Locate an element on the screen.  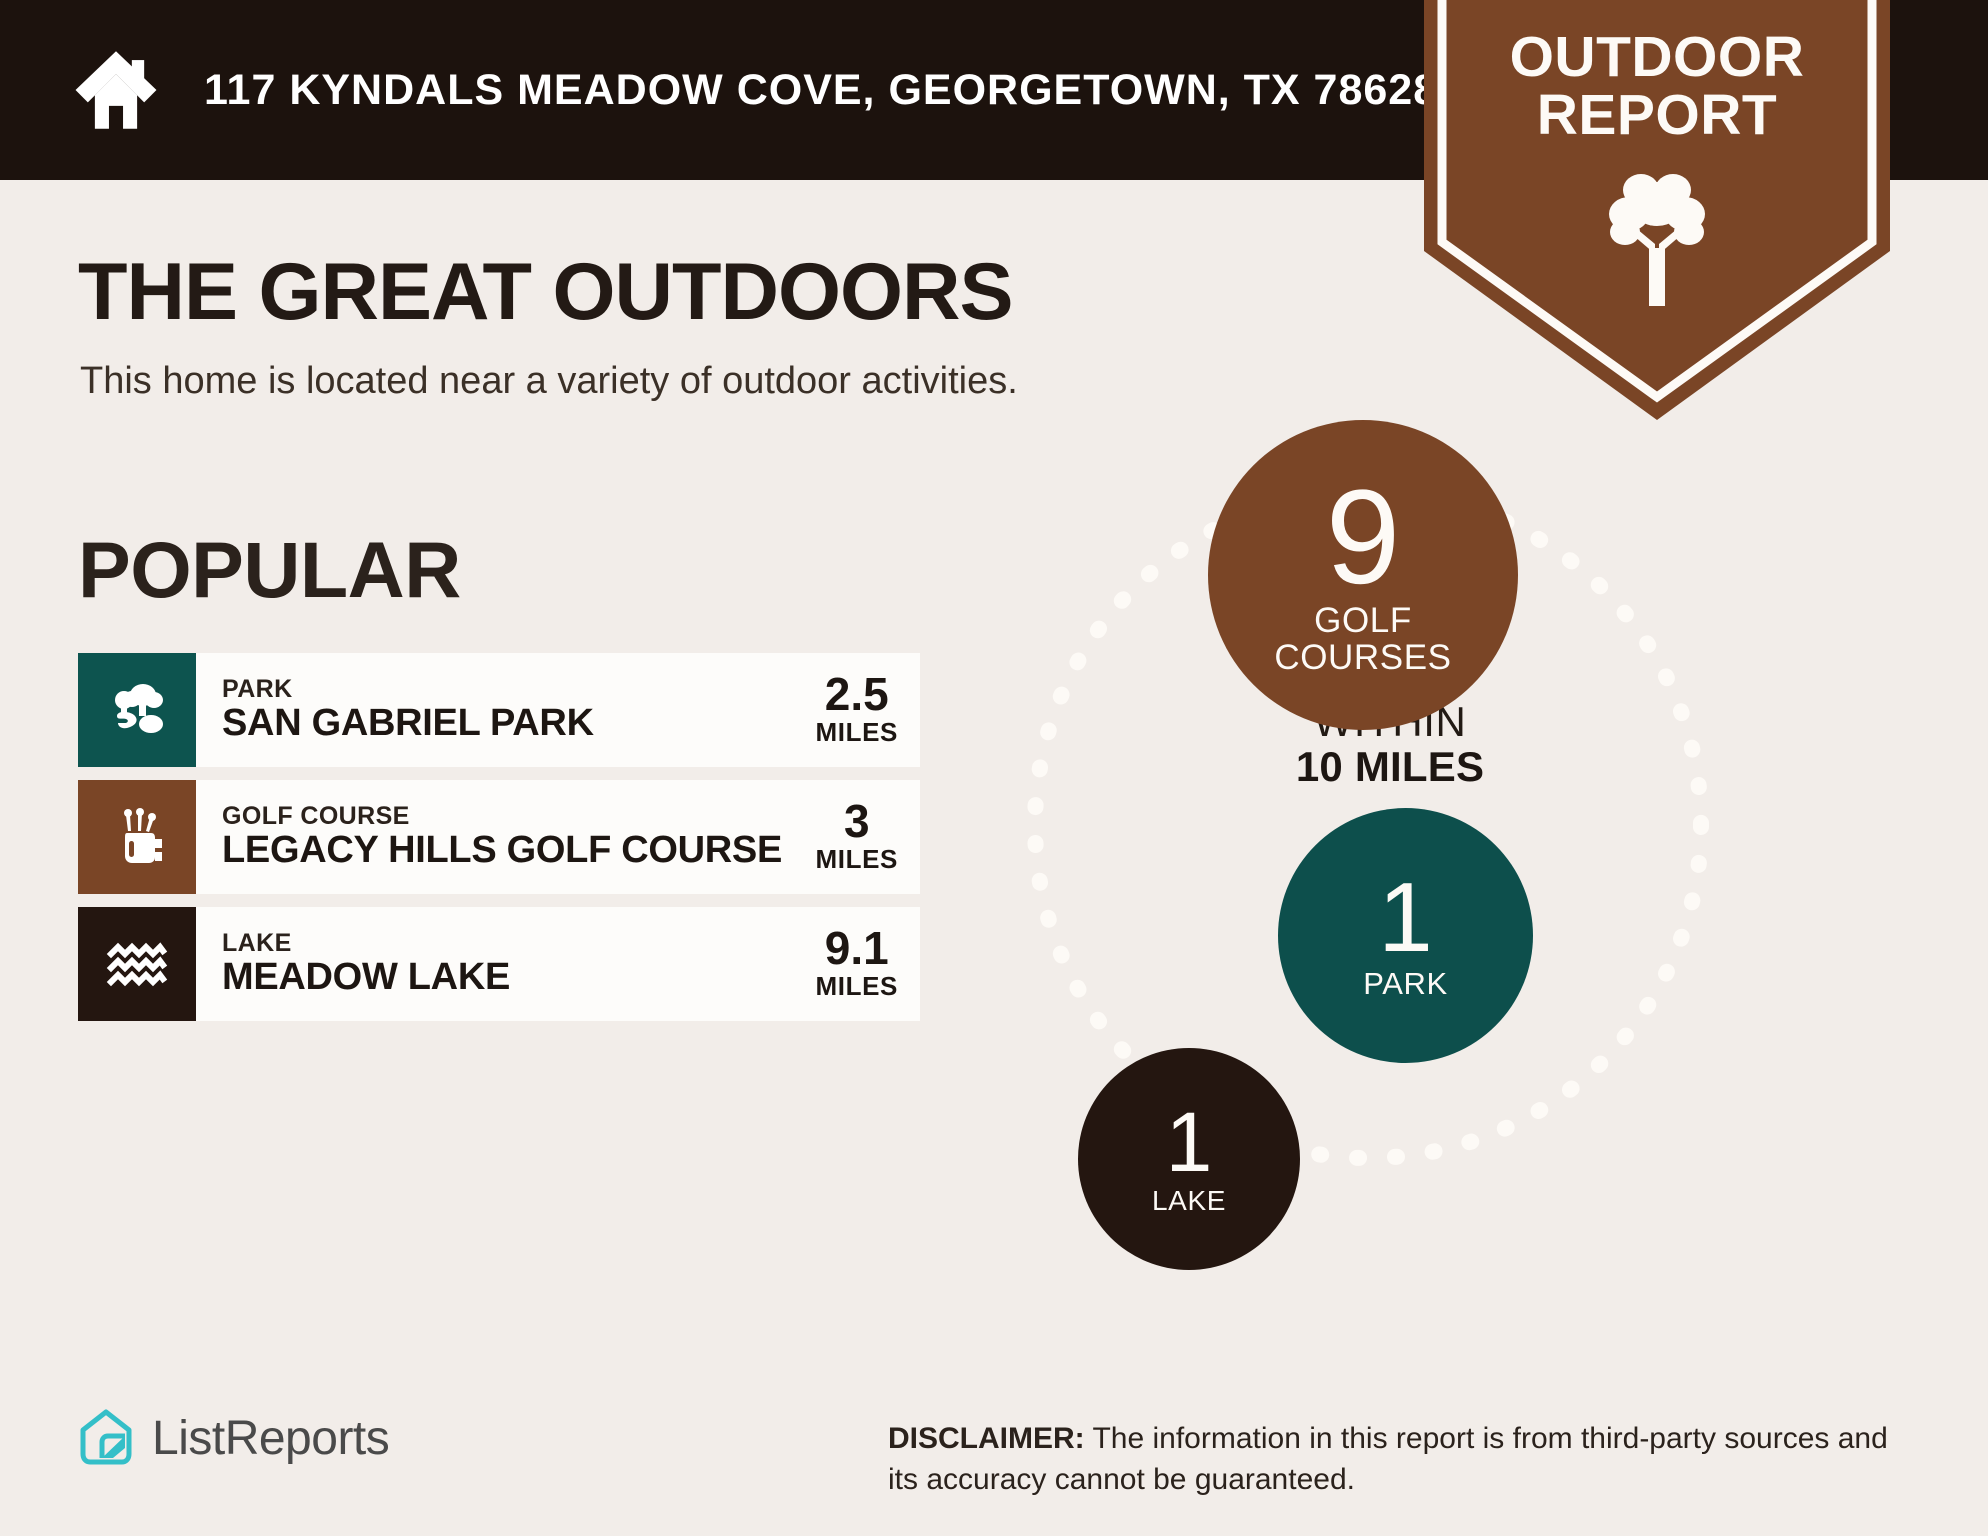
poi-text: LAKE MEADOW LAKE is located at coordinates (366, 963).